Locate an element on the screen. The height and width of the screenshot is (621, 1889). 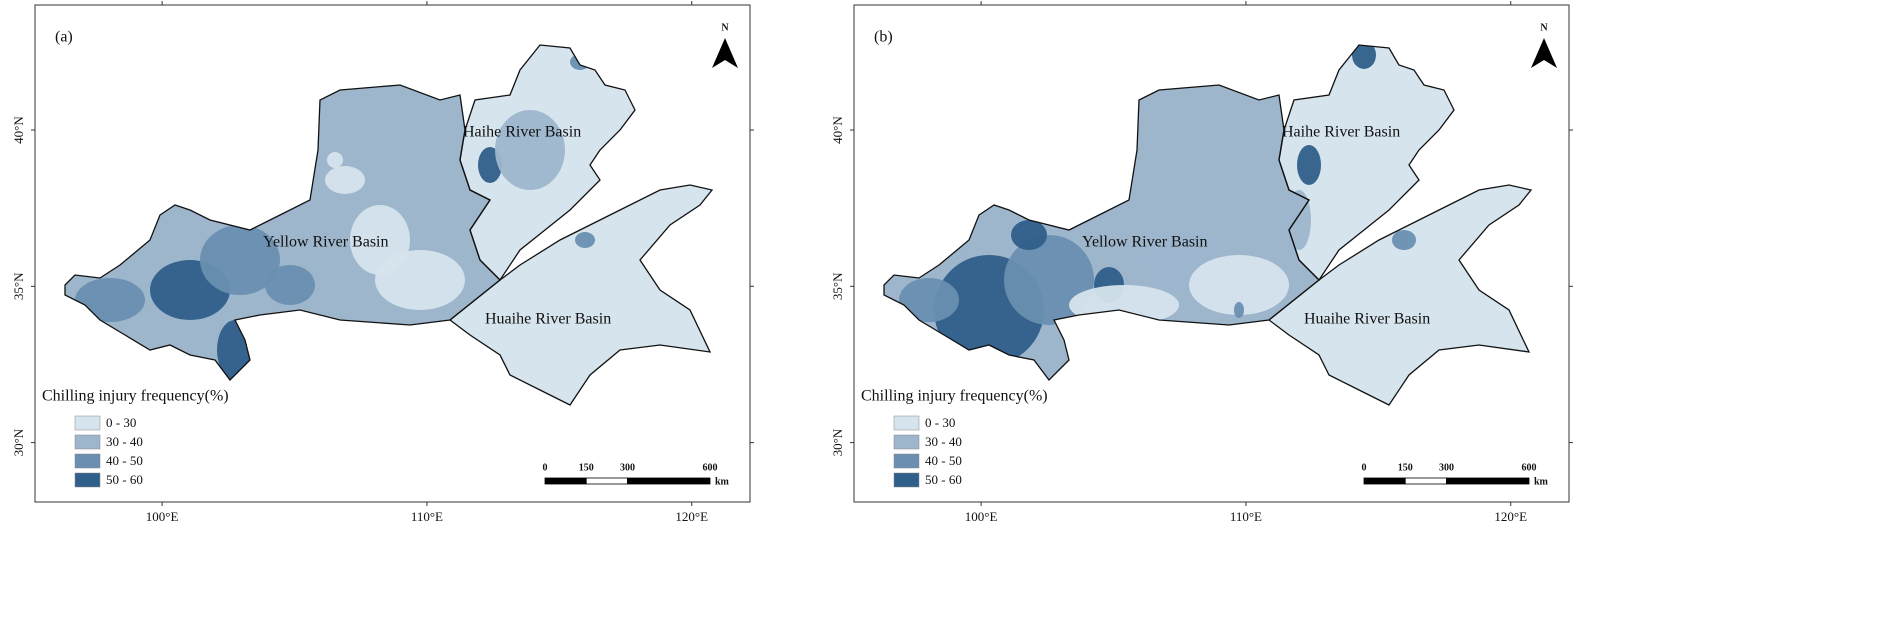
frequency-zones is located at coordinates (1157, 205).